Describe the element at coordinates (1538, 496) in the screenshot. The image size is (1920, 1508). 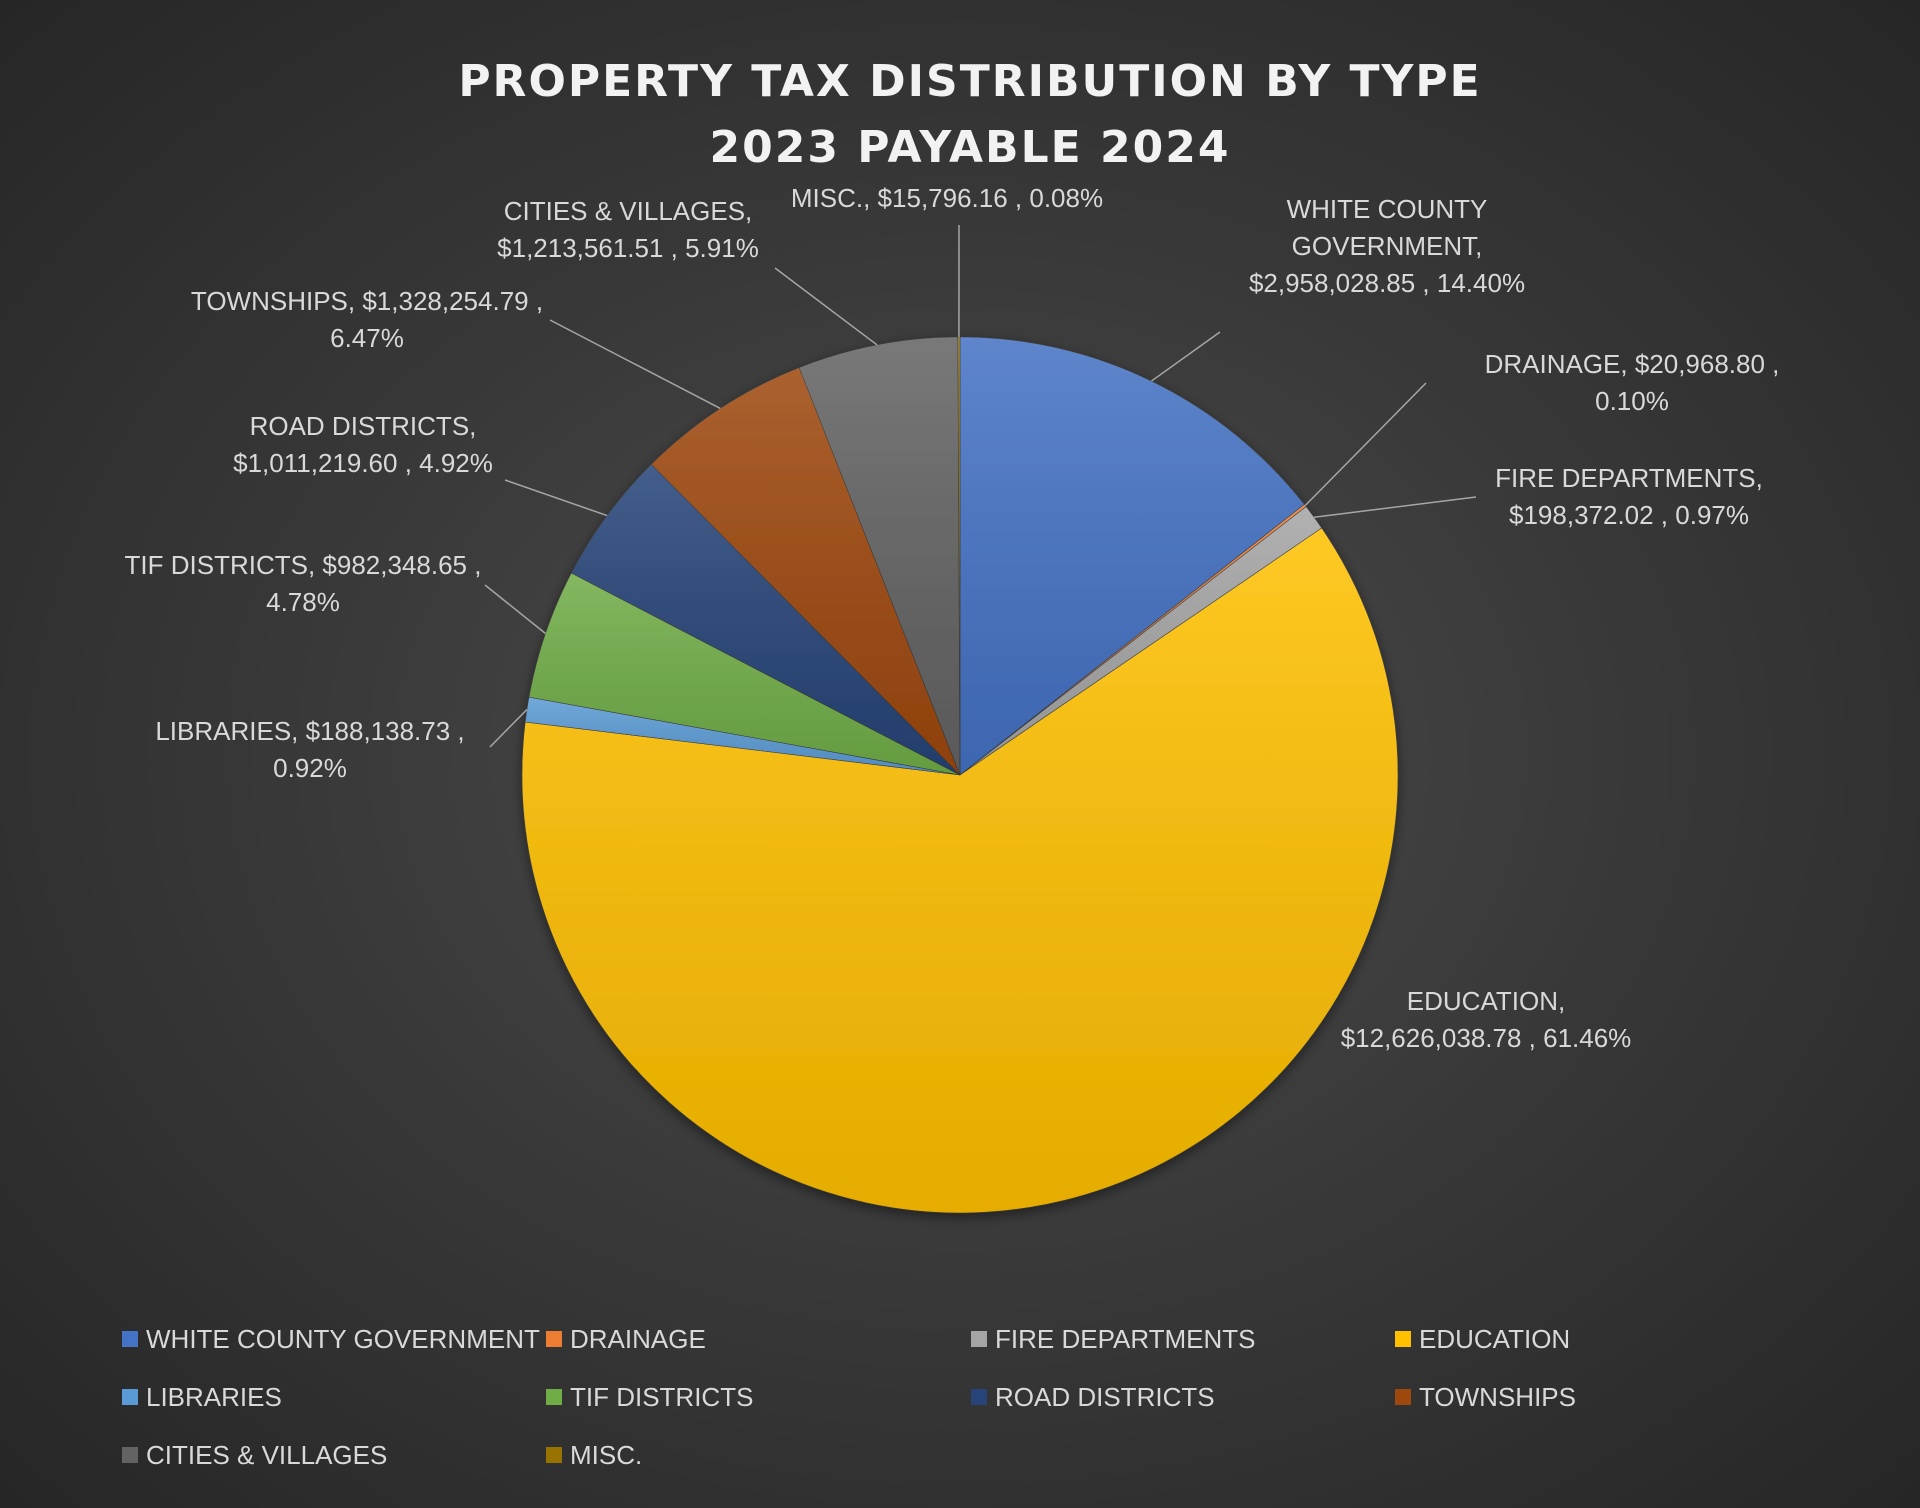
I see `data-label-fire-departments: FIRE DEPARTMENTS, $198,372.02 , 0.97%` at that location.